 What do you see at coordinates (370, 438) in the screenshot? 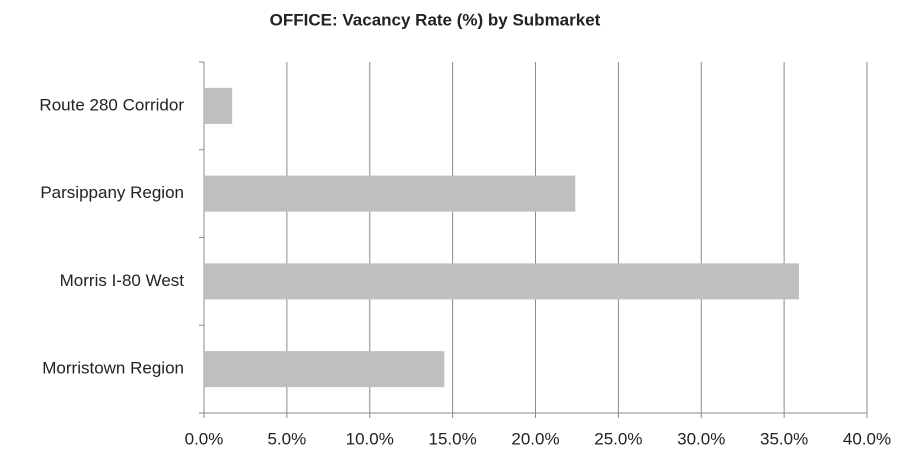
I see `x-tick-label: 10.0%` at bounding box center [370, 438].